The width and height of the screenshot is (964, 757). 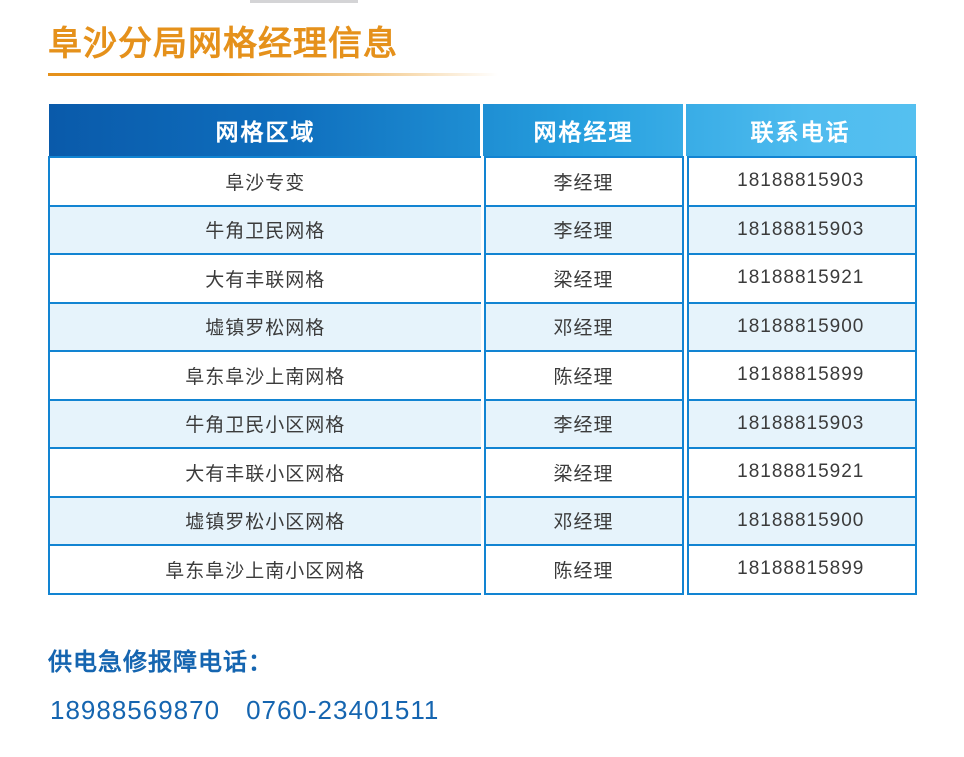 I want to click on table-row: 大有丰联小区网格 梁经理 18188815921, so click(x=482, y=472).